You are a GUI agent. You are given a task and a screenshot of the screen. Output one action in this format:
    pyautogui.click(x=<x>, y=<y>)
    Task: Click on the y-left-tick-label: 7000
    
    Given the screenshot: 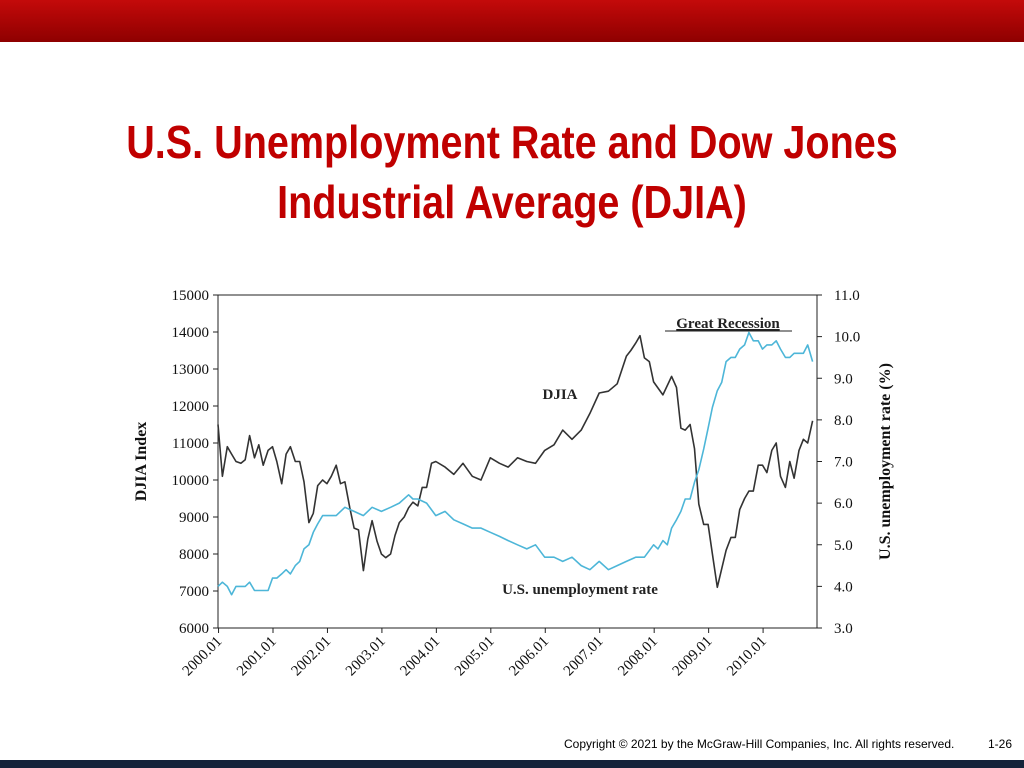 What is the action you would take?
    pyautogui.click(x=194, y=592)
    